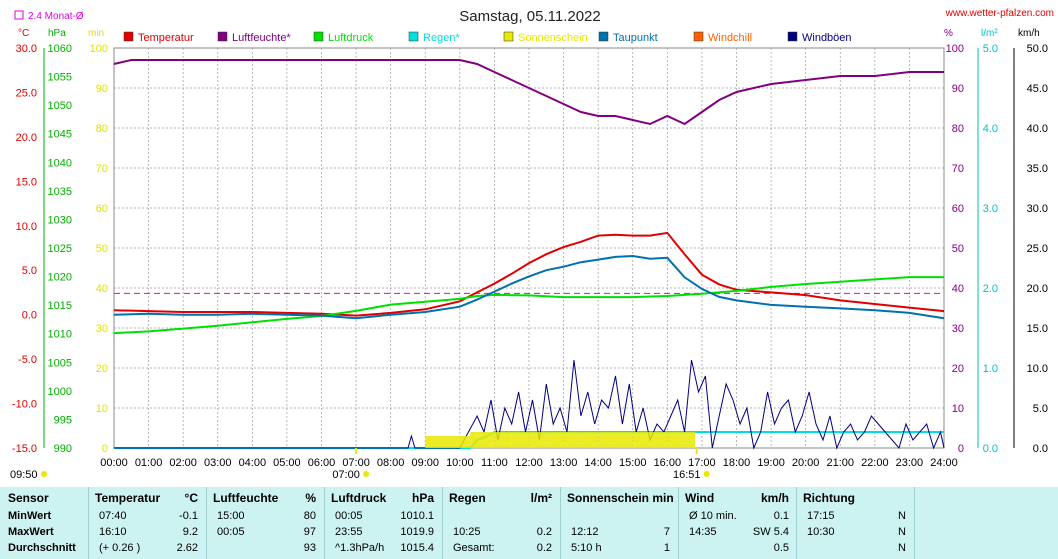 The width and height of the screenshot is (1058, 559). Describe the element at coordinates (467, 532) in the screenshot. I see `stats-cell: 10:25` at that location.